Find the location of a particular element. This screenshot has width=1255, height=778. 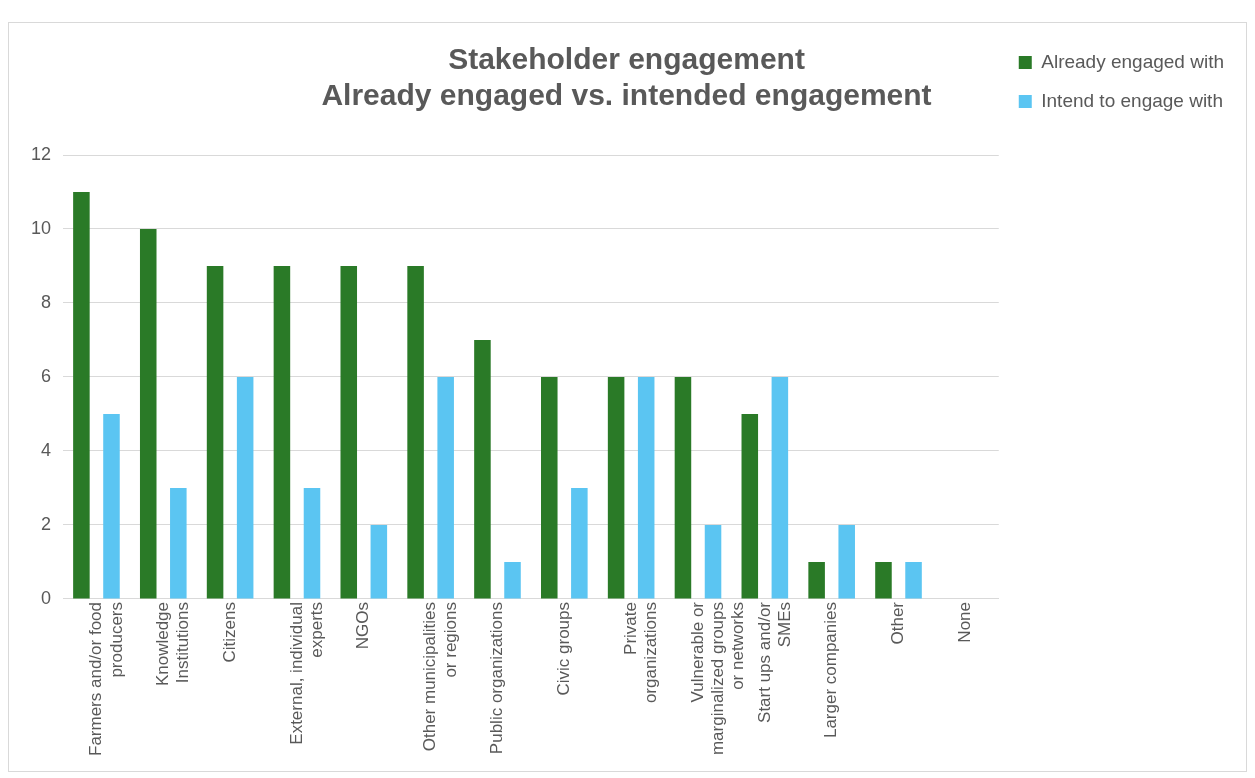

x-tick-label: Private organizations is located at coordinates (640, 652).